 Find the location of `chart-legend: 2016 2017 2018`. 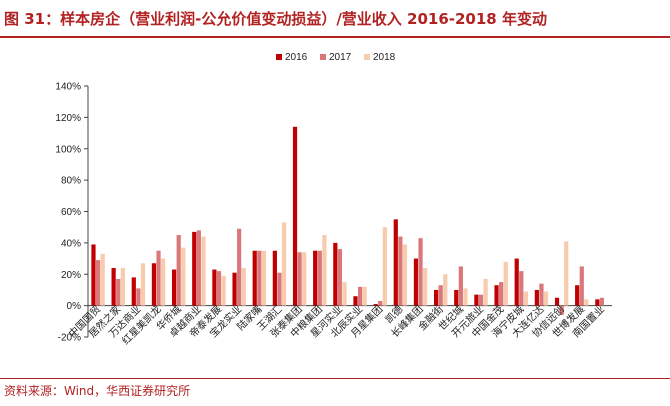

chart-legend: 2016 2017 2018 is located at coordinates (336, 57).